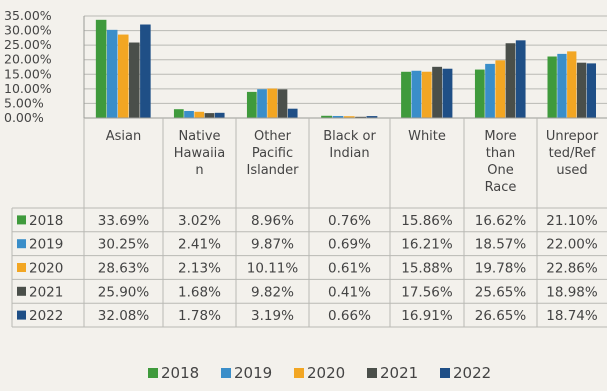 Image resolution: width=607 pixels, height=391 pixels. Describe the element at coordinates (199, 245) in the screenshot. I see `table-cell-value: 2.41%` at that location.